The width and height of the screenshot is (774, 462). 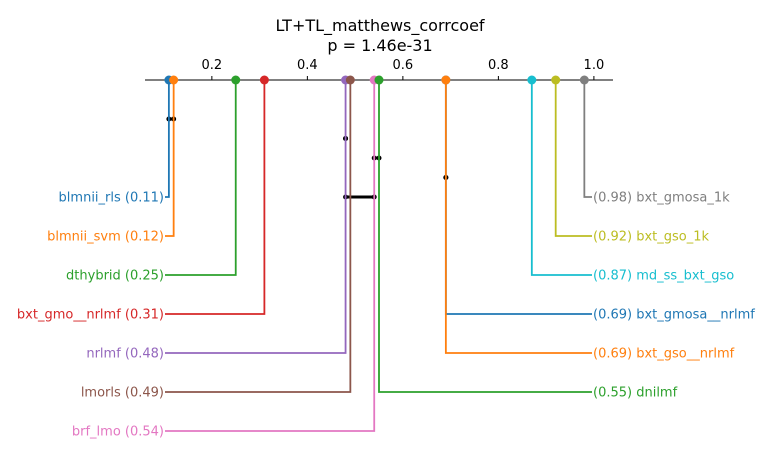 I want to click on series-label: (0.92) bxt_gso_1k, so click(x=651, y=237).